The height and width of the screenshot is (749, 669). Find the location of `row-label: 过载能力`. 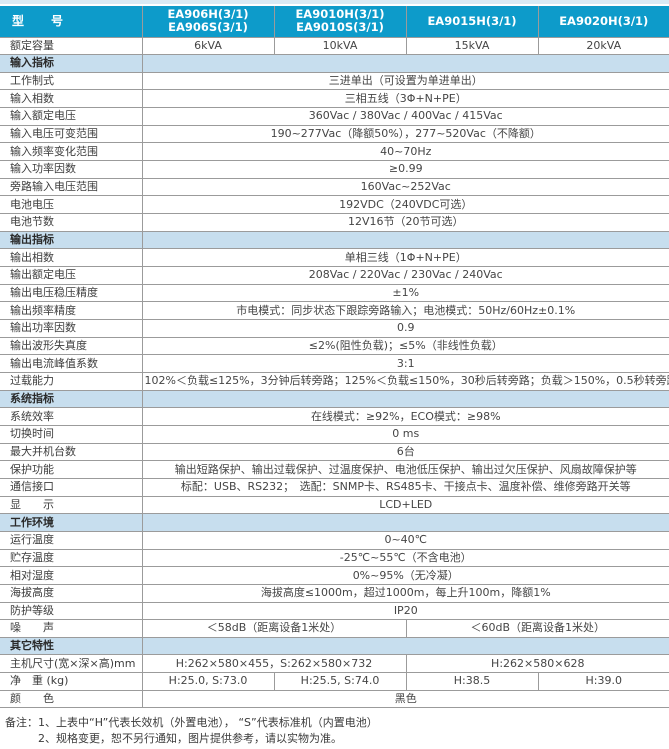

row-label: 过载能力 is located at coordinates (71, 381).